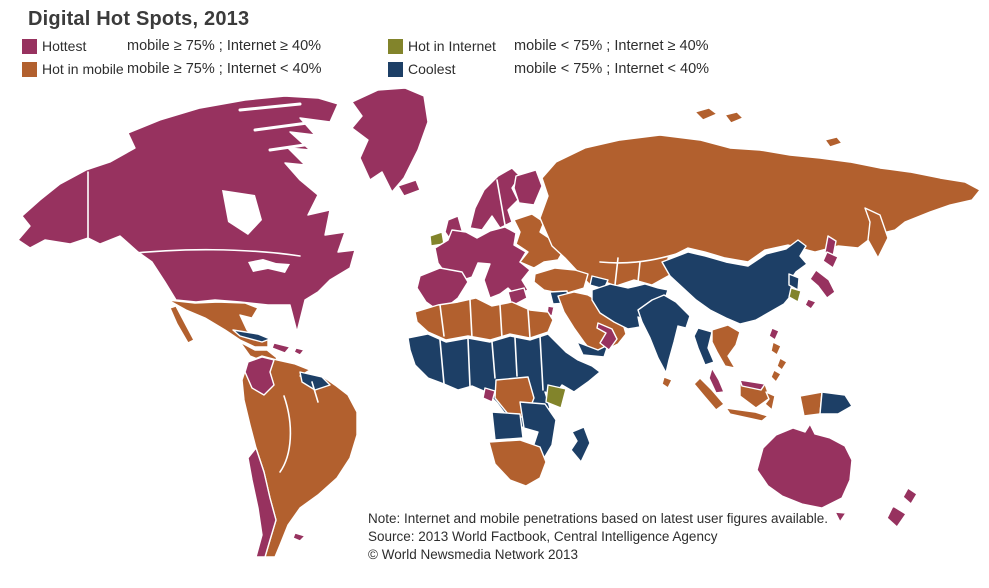 Image resolution: width=989 pixels, height=588 pixels. Describe the element at coordinates (810, 304) in the screenshot. I see `region-japan-kyushu` at that location.